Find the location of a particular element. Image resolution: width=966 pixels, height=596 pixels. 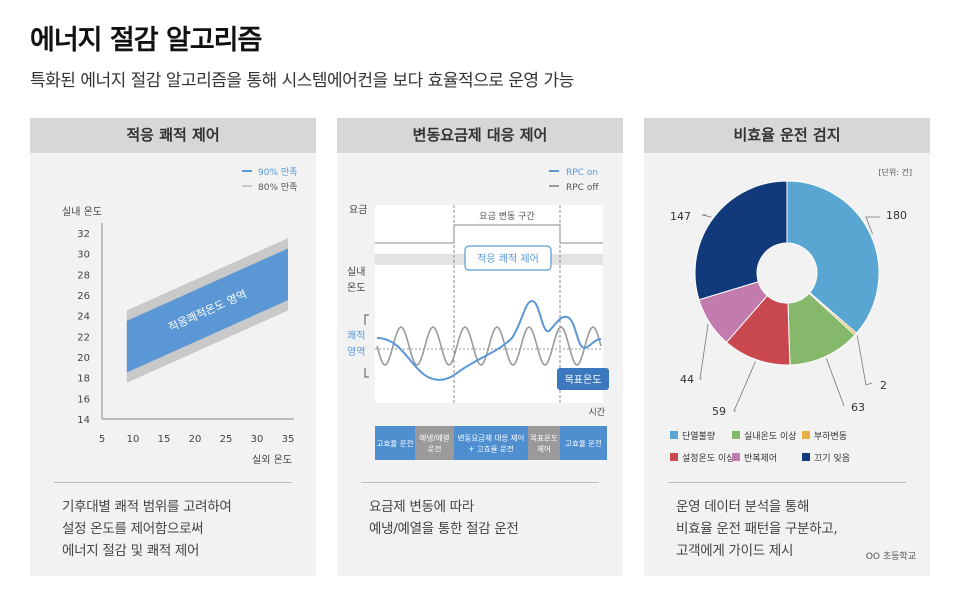

desc-line: 고객에게 가이드 제시 is located at coordinates (735, 551).